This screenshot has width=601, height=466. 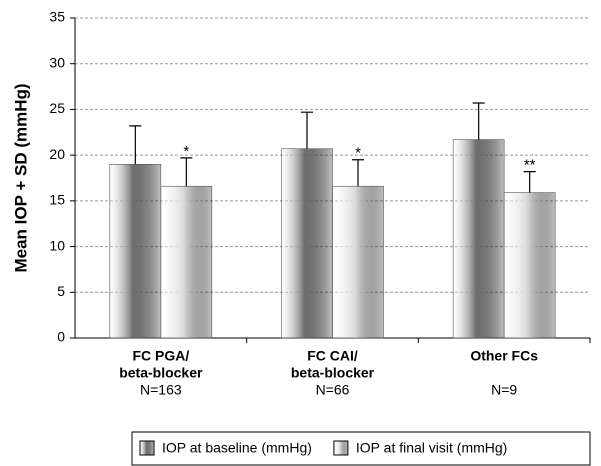 I want to click on y-tick-label: 15, so click(x=57, y=200).